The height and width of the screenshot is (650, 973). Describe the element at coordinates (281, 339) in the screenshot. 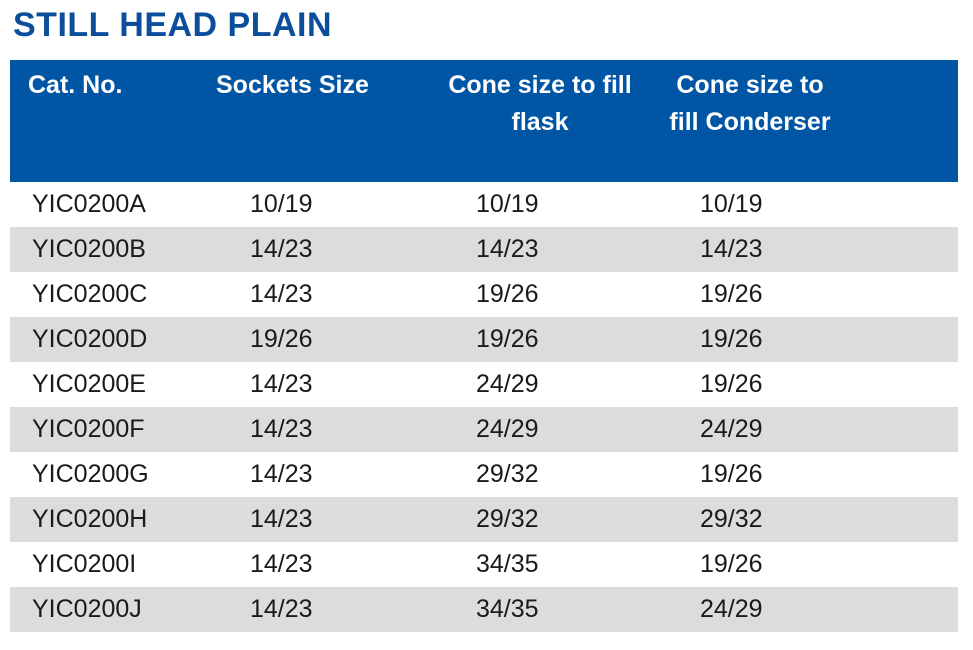

I see `socket-size-cell: 19/26` at that location.